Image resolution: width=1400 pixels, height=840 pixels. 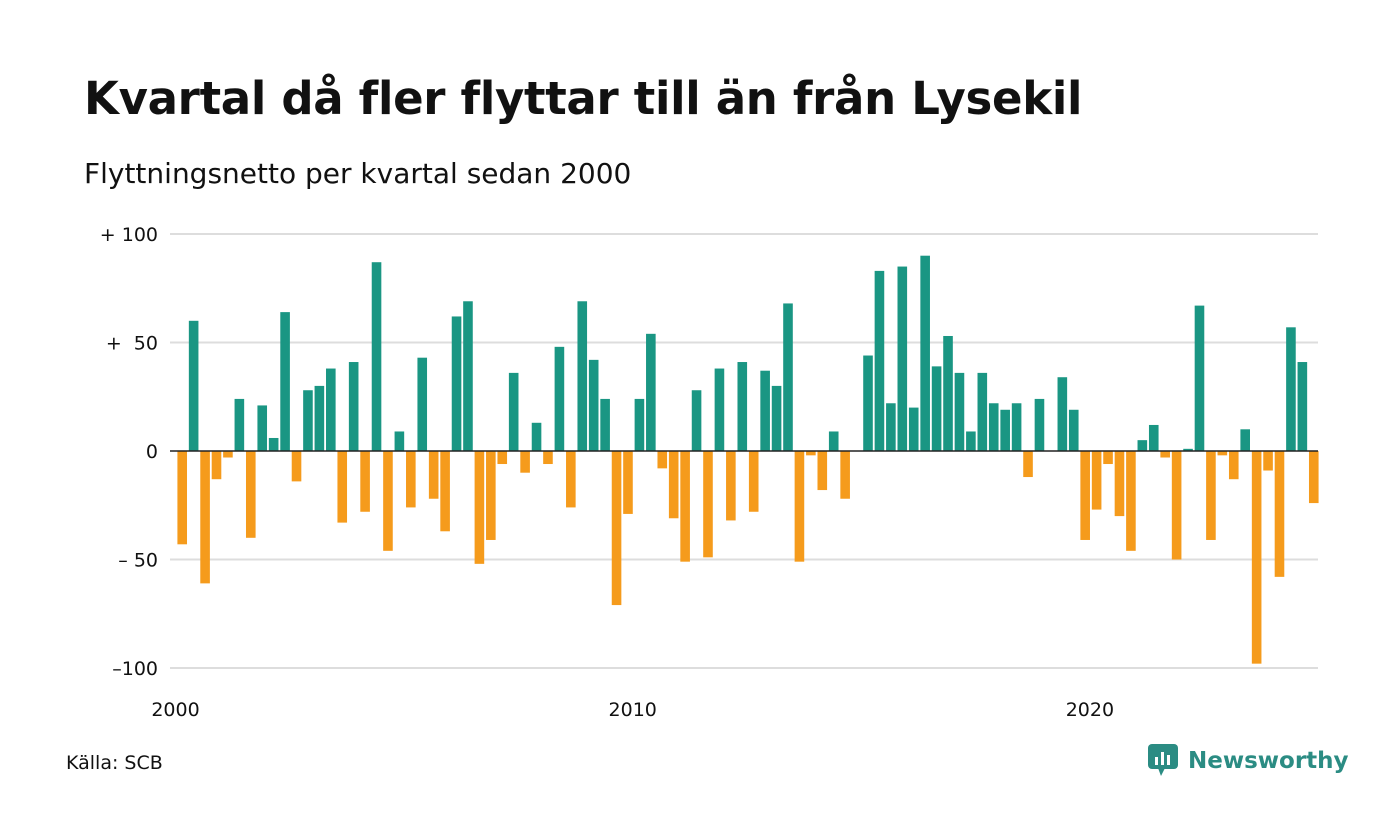 What do you see at coordinates (1163, 760) in the screenshot?
I see `newsworthy-logo-icon` at bounding box center [1163, 760].